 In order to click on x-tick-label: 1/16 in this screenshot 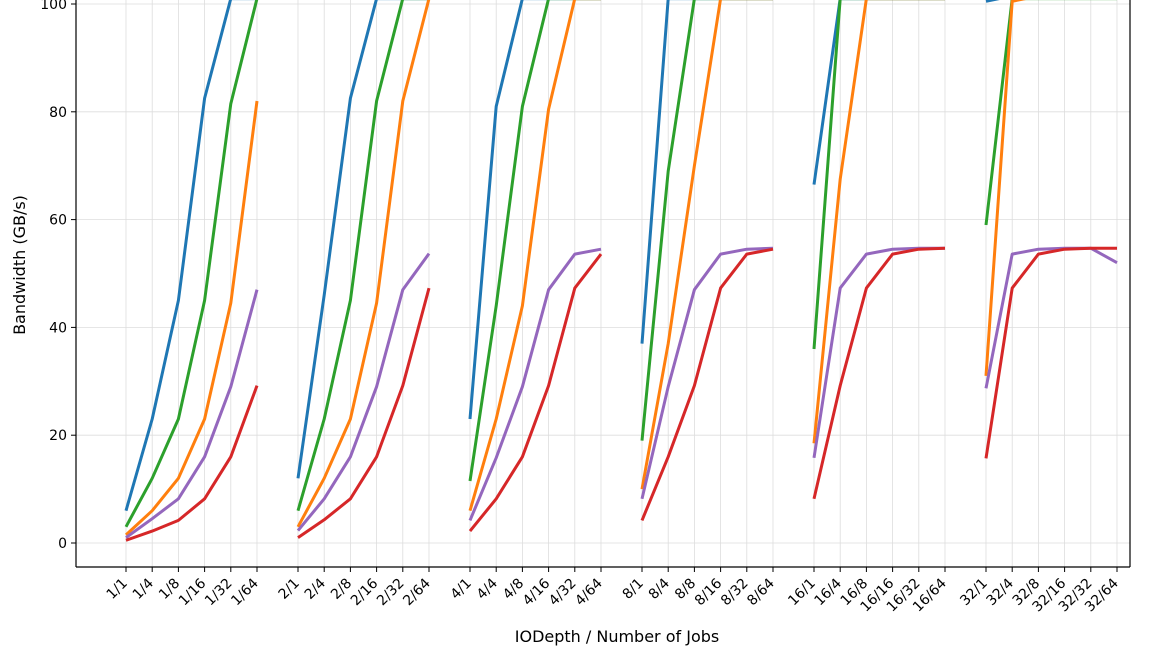, I will do `click(193, 592)`.